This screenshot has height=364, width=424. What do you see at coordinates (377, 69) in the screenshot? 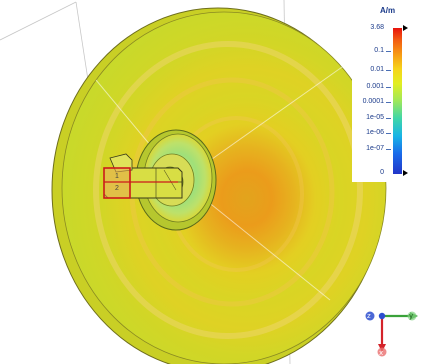
I see `legend-tick: 0.01` at bounding box center [377, 69].